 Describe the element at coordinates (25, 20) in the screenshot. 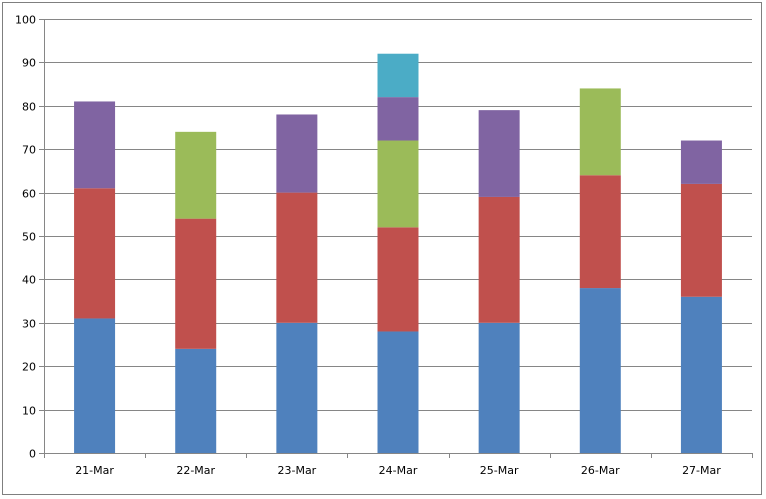

I see `y-tick-label: 100` at that location.